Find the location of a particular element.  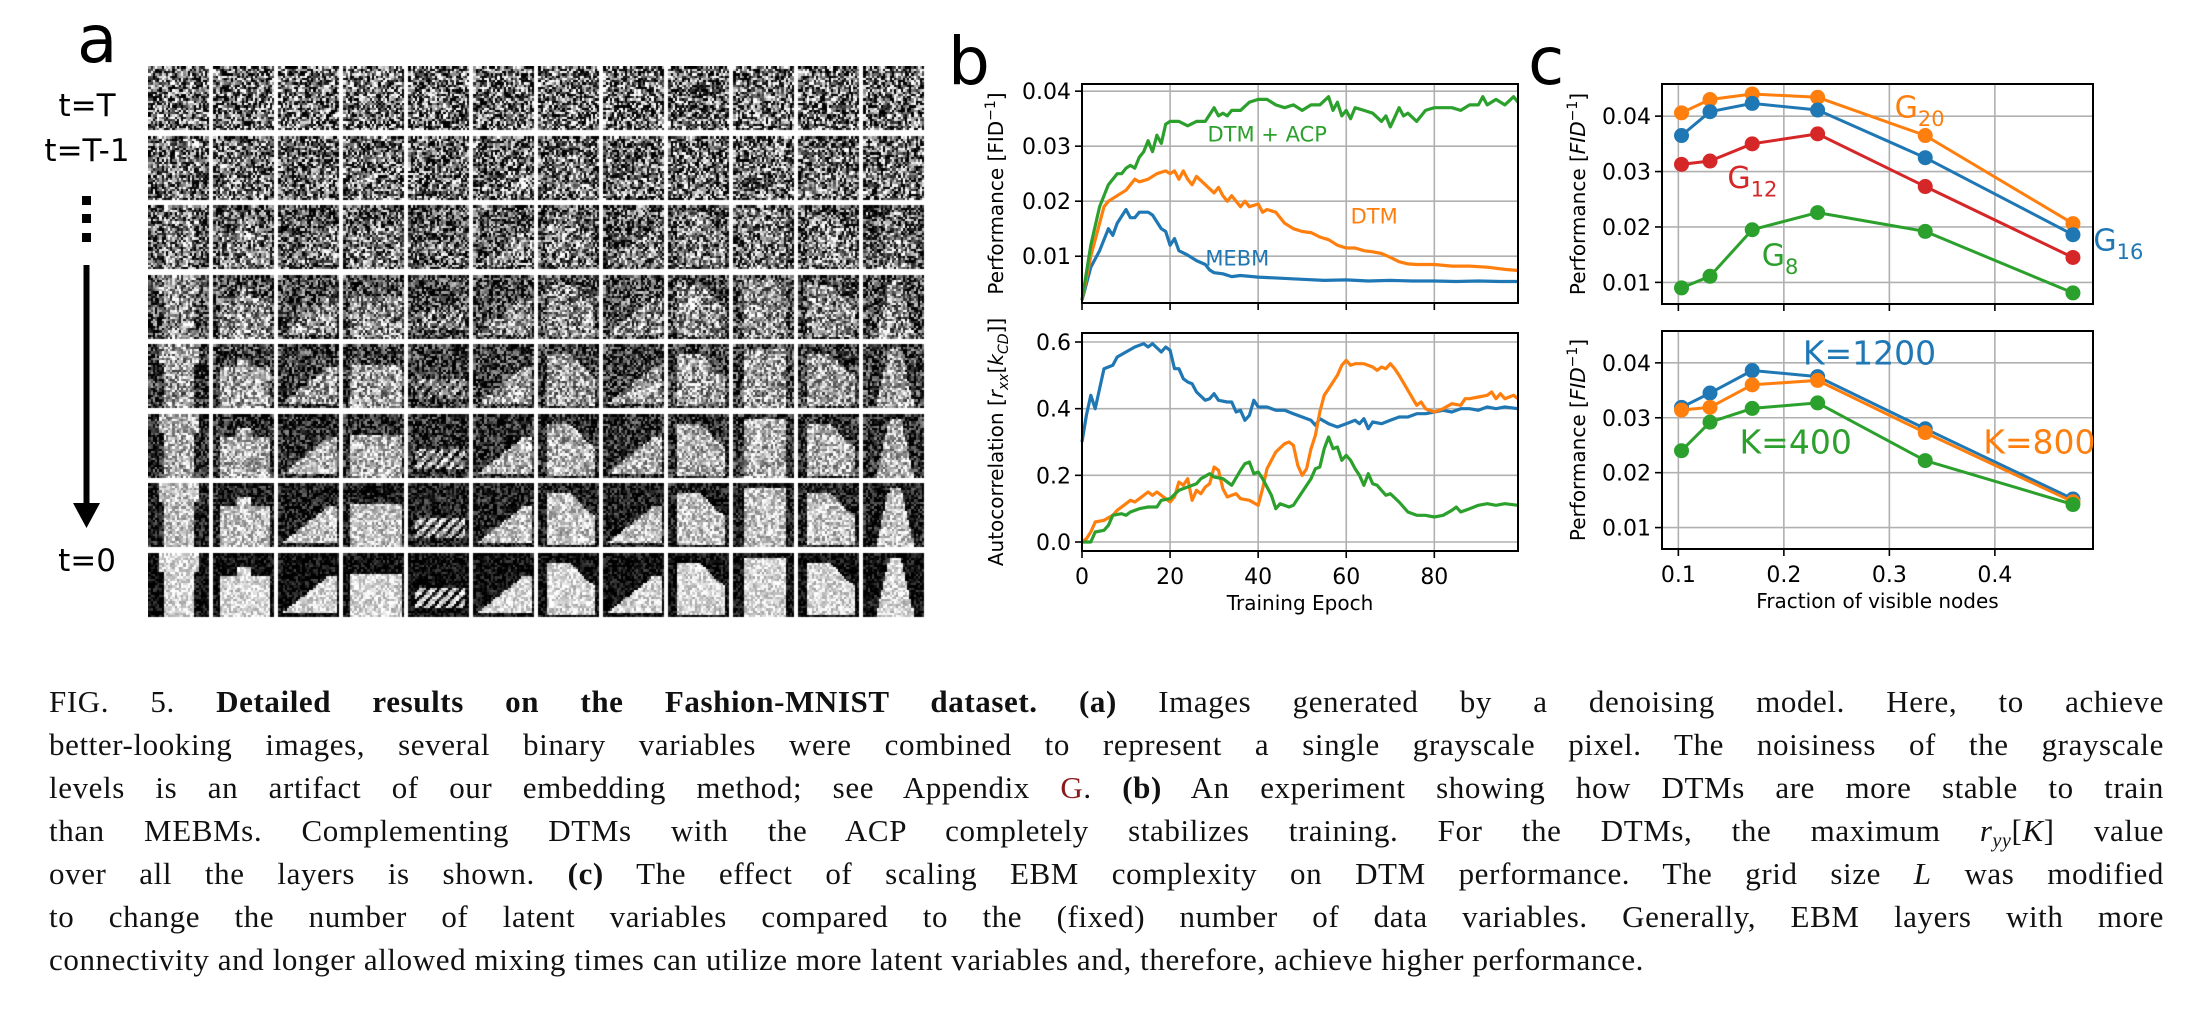

caption-text: FIG. 5. is located at coordinates (133, 701).